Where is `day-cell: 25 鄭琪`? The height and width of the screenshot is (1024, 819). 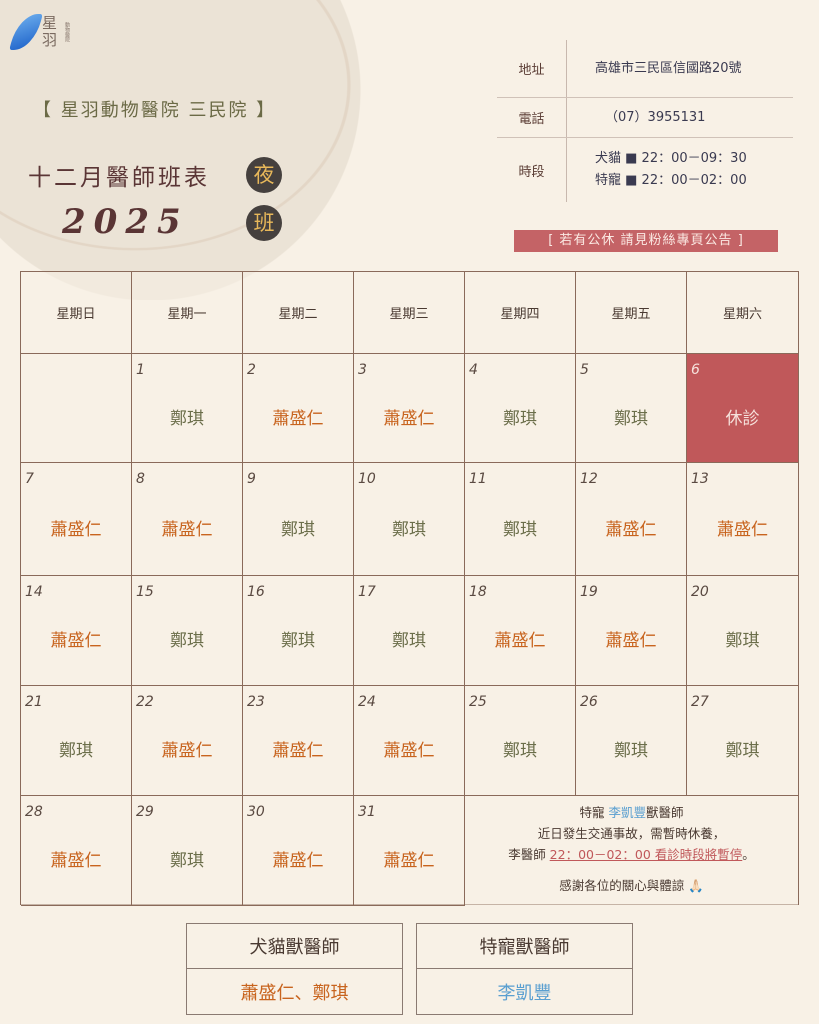
day-cell: 25 鄭琪 is located at coordinates (520, 741).